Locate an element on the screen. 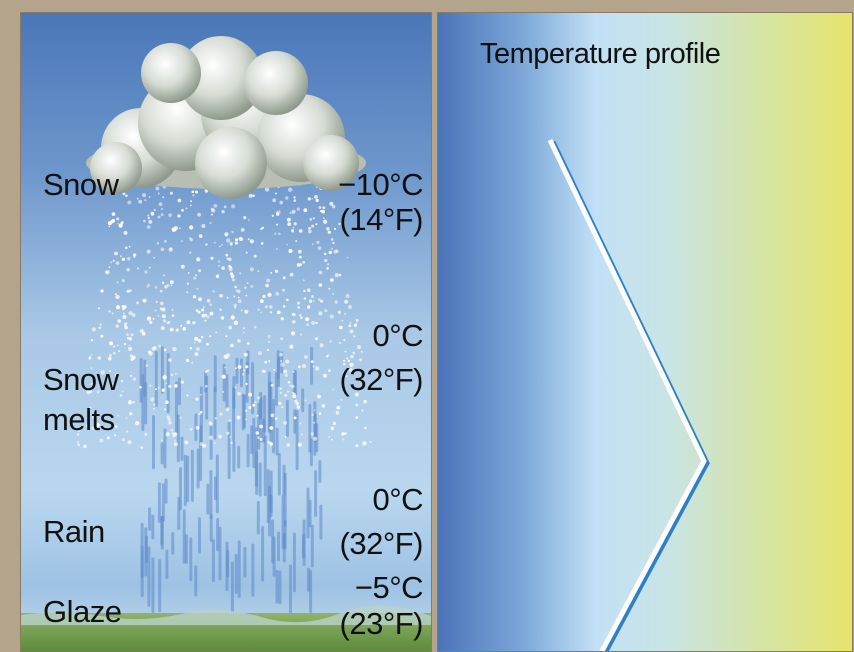 This screenshot has height=652, width=854. rainfall is located at coordinates (231, 480).